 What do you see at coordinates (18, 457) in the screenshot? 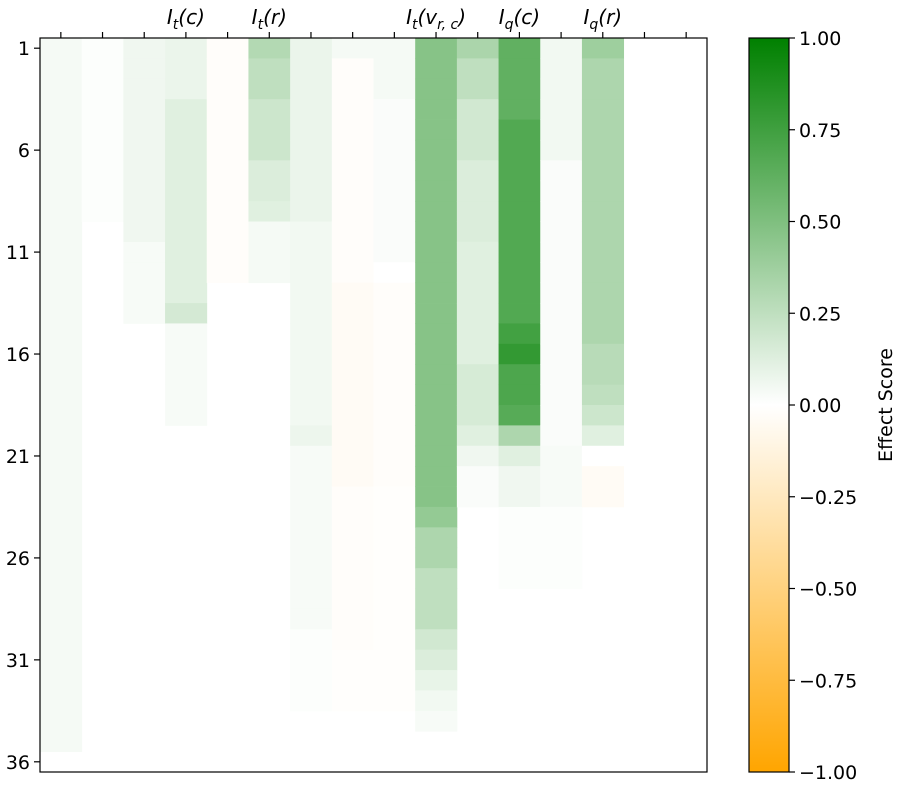
I see `y-tick-label: 21` at bounding box center [18, 457].